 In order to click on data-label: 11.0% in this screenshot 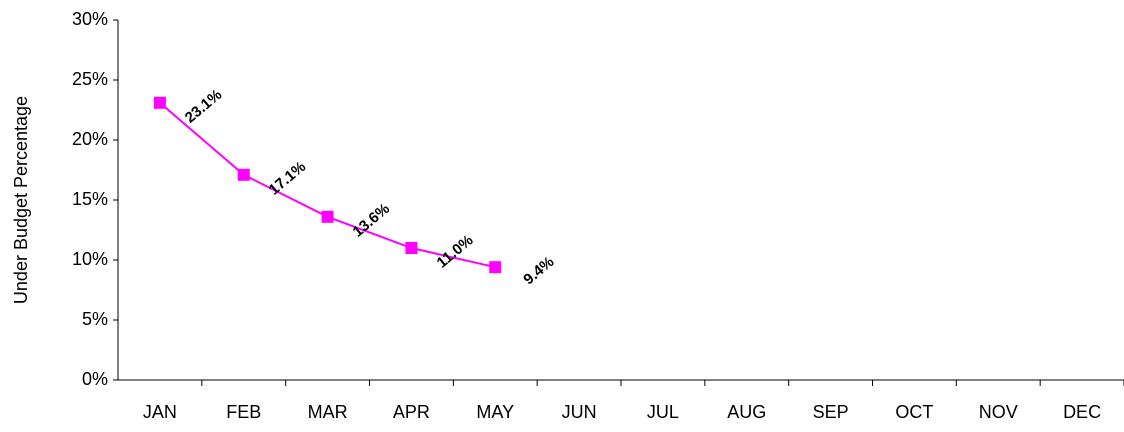, I will do `click(455, 252)`.